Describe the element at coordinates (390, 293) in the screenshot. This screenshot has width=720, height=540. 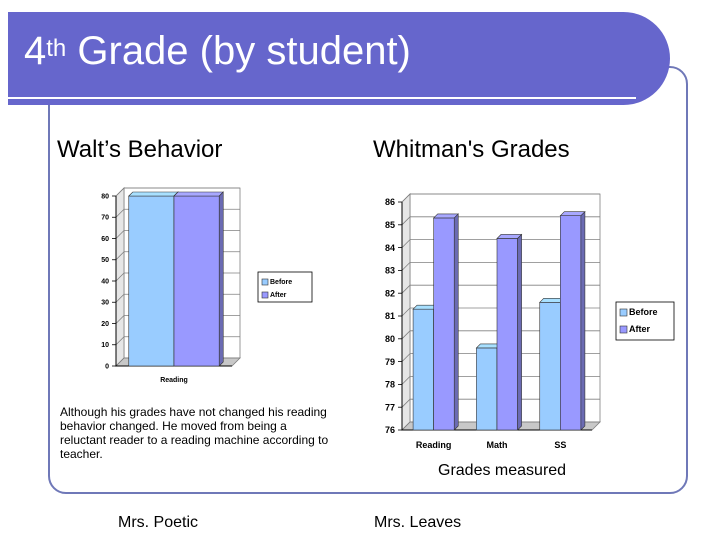
I see `y-tick-label: 82` at that location.